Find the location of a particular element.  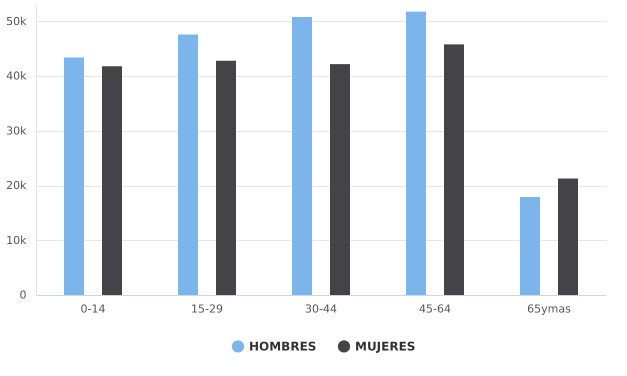

y-tick-label: 50k is located at coordinates (17, 21).